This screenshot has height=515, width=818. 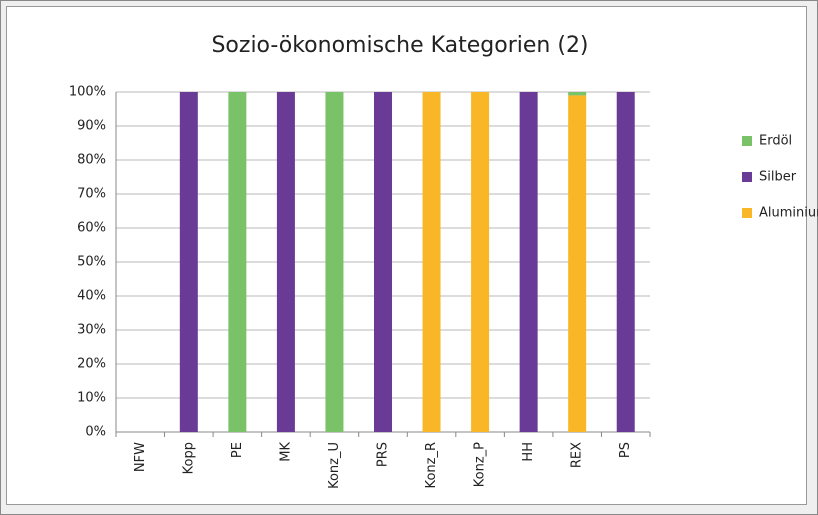 I want to click on legend-label: Erdöl, so click(x=775, y=141).